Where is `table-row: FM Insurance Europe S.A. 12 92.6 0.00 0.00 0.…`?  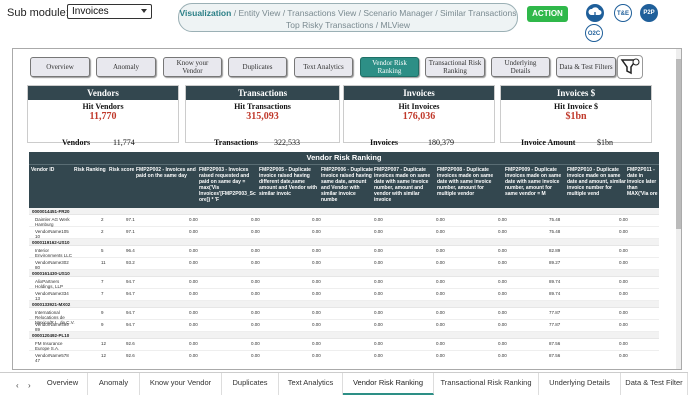 table-row: FM Insurance Europe S.A. 12 92.6 0.00 0.00 0.… is located at coordinates (344, 345).